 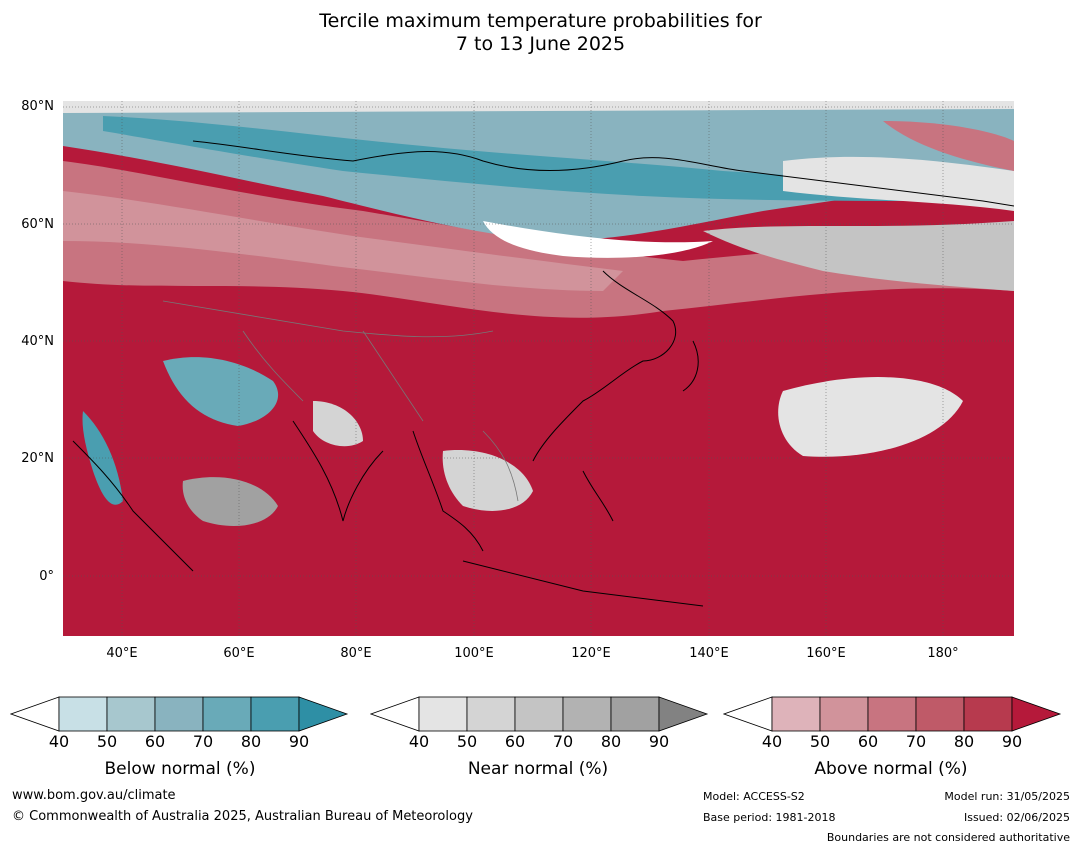 What do you see at coordinates (709, 653) in the screenshot?
I see `lon-label-140e: 140°E` at bounding box center [709, 653].